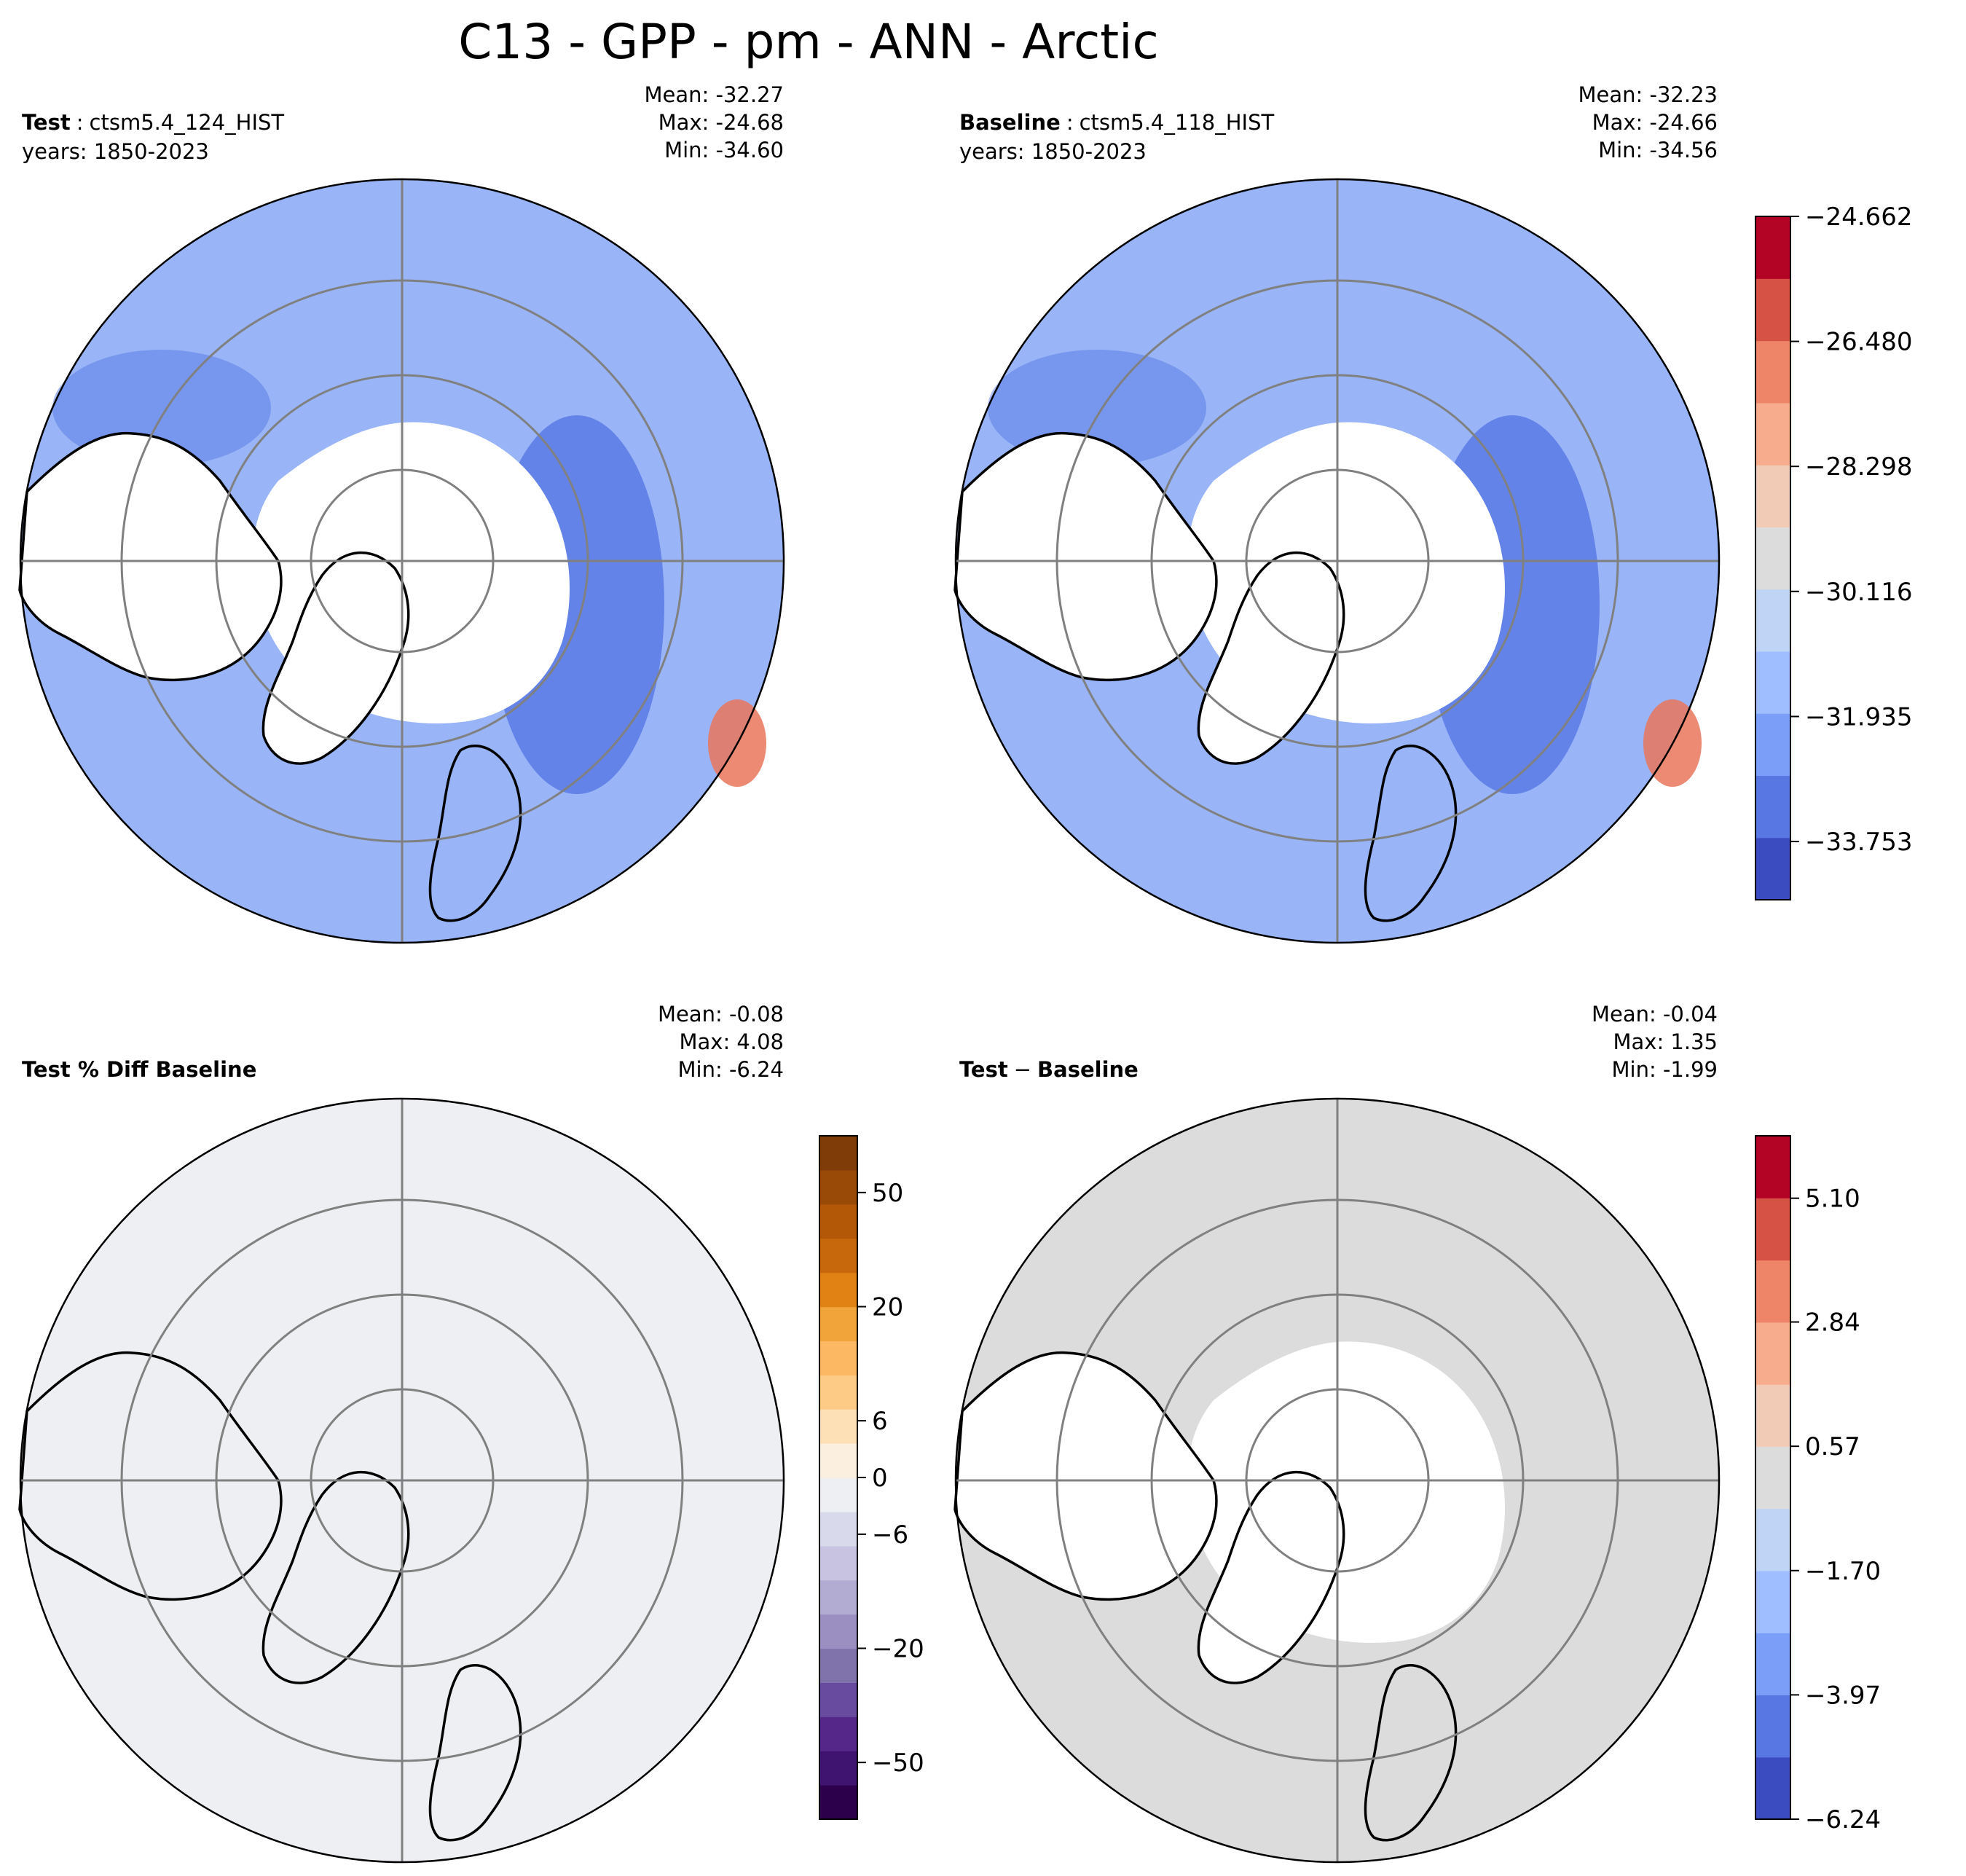  I want to click on baseline-label-rest: ctsm5.4_118_HIST, so click(1177, 122).